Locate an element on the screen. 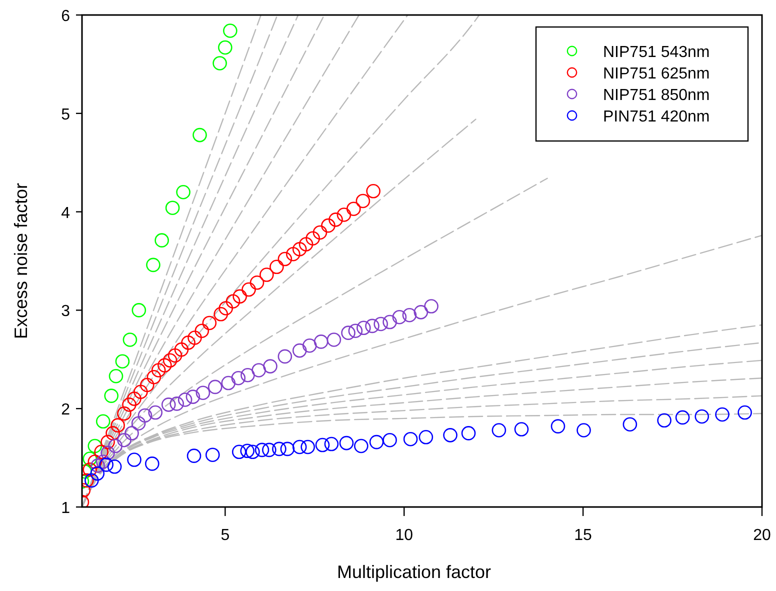 This screenshot has width=776, height=591. y-tick-label: 5 is located at coordinates (65, 115).